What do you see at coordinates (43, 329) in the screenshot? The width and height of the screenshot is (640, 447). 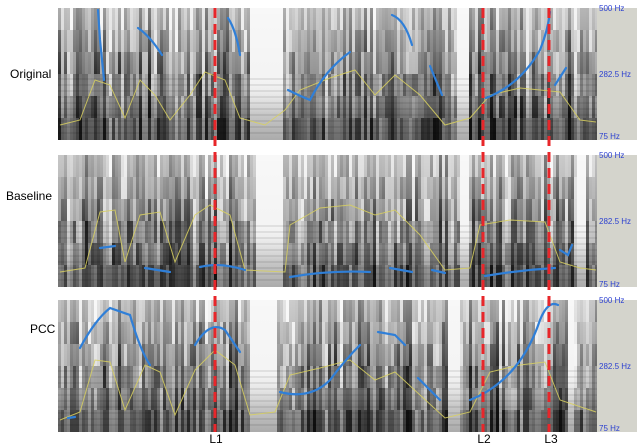 I see `row-label: PCC` at bounding box center [43, 329].